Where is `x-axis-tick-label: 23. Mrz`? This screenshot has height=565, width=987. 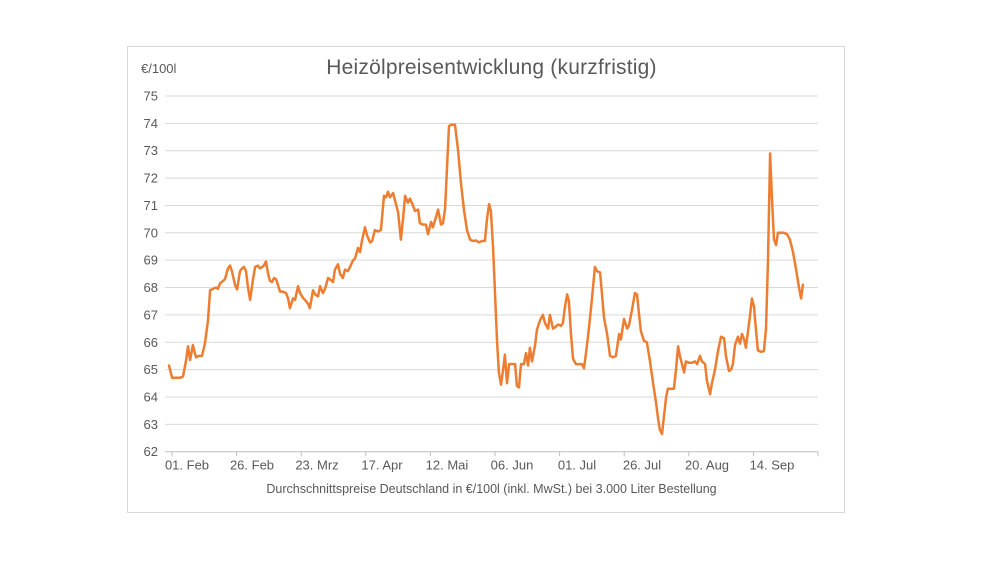 x-axis-tick-label: 23. Mrz is located at coordinates (316, 465).